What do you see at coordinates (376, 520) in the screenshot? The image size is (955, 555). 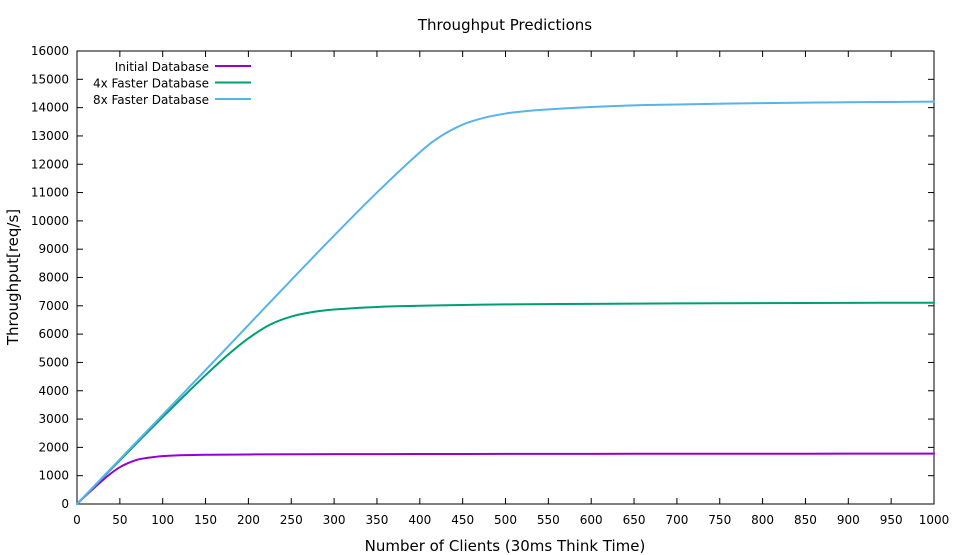 I see `x-tick-label: 350` at bounding box center [376, 520].